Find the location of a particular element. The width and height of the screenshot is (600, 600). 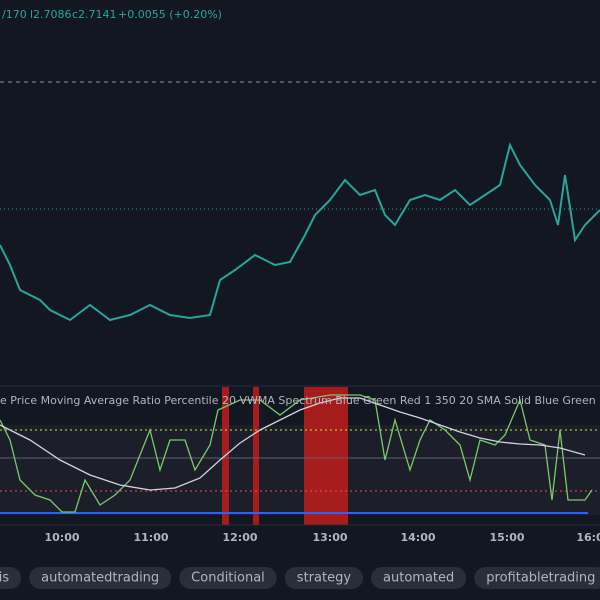

tag-label: strategy is located at coordinates (324, 578).